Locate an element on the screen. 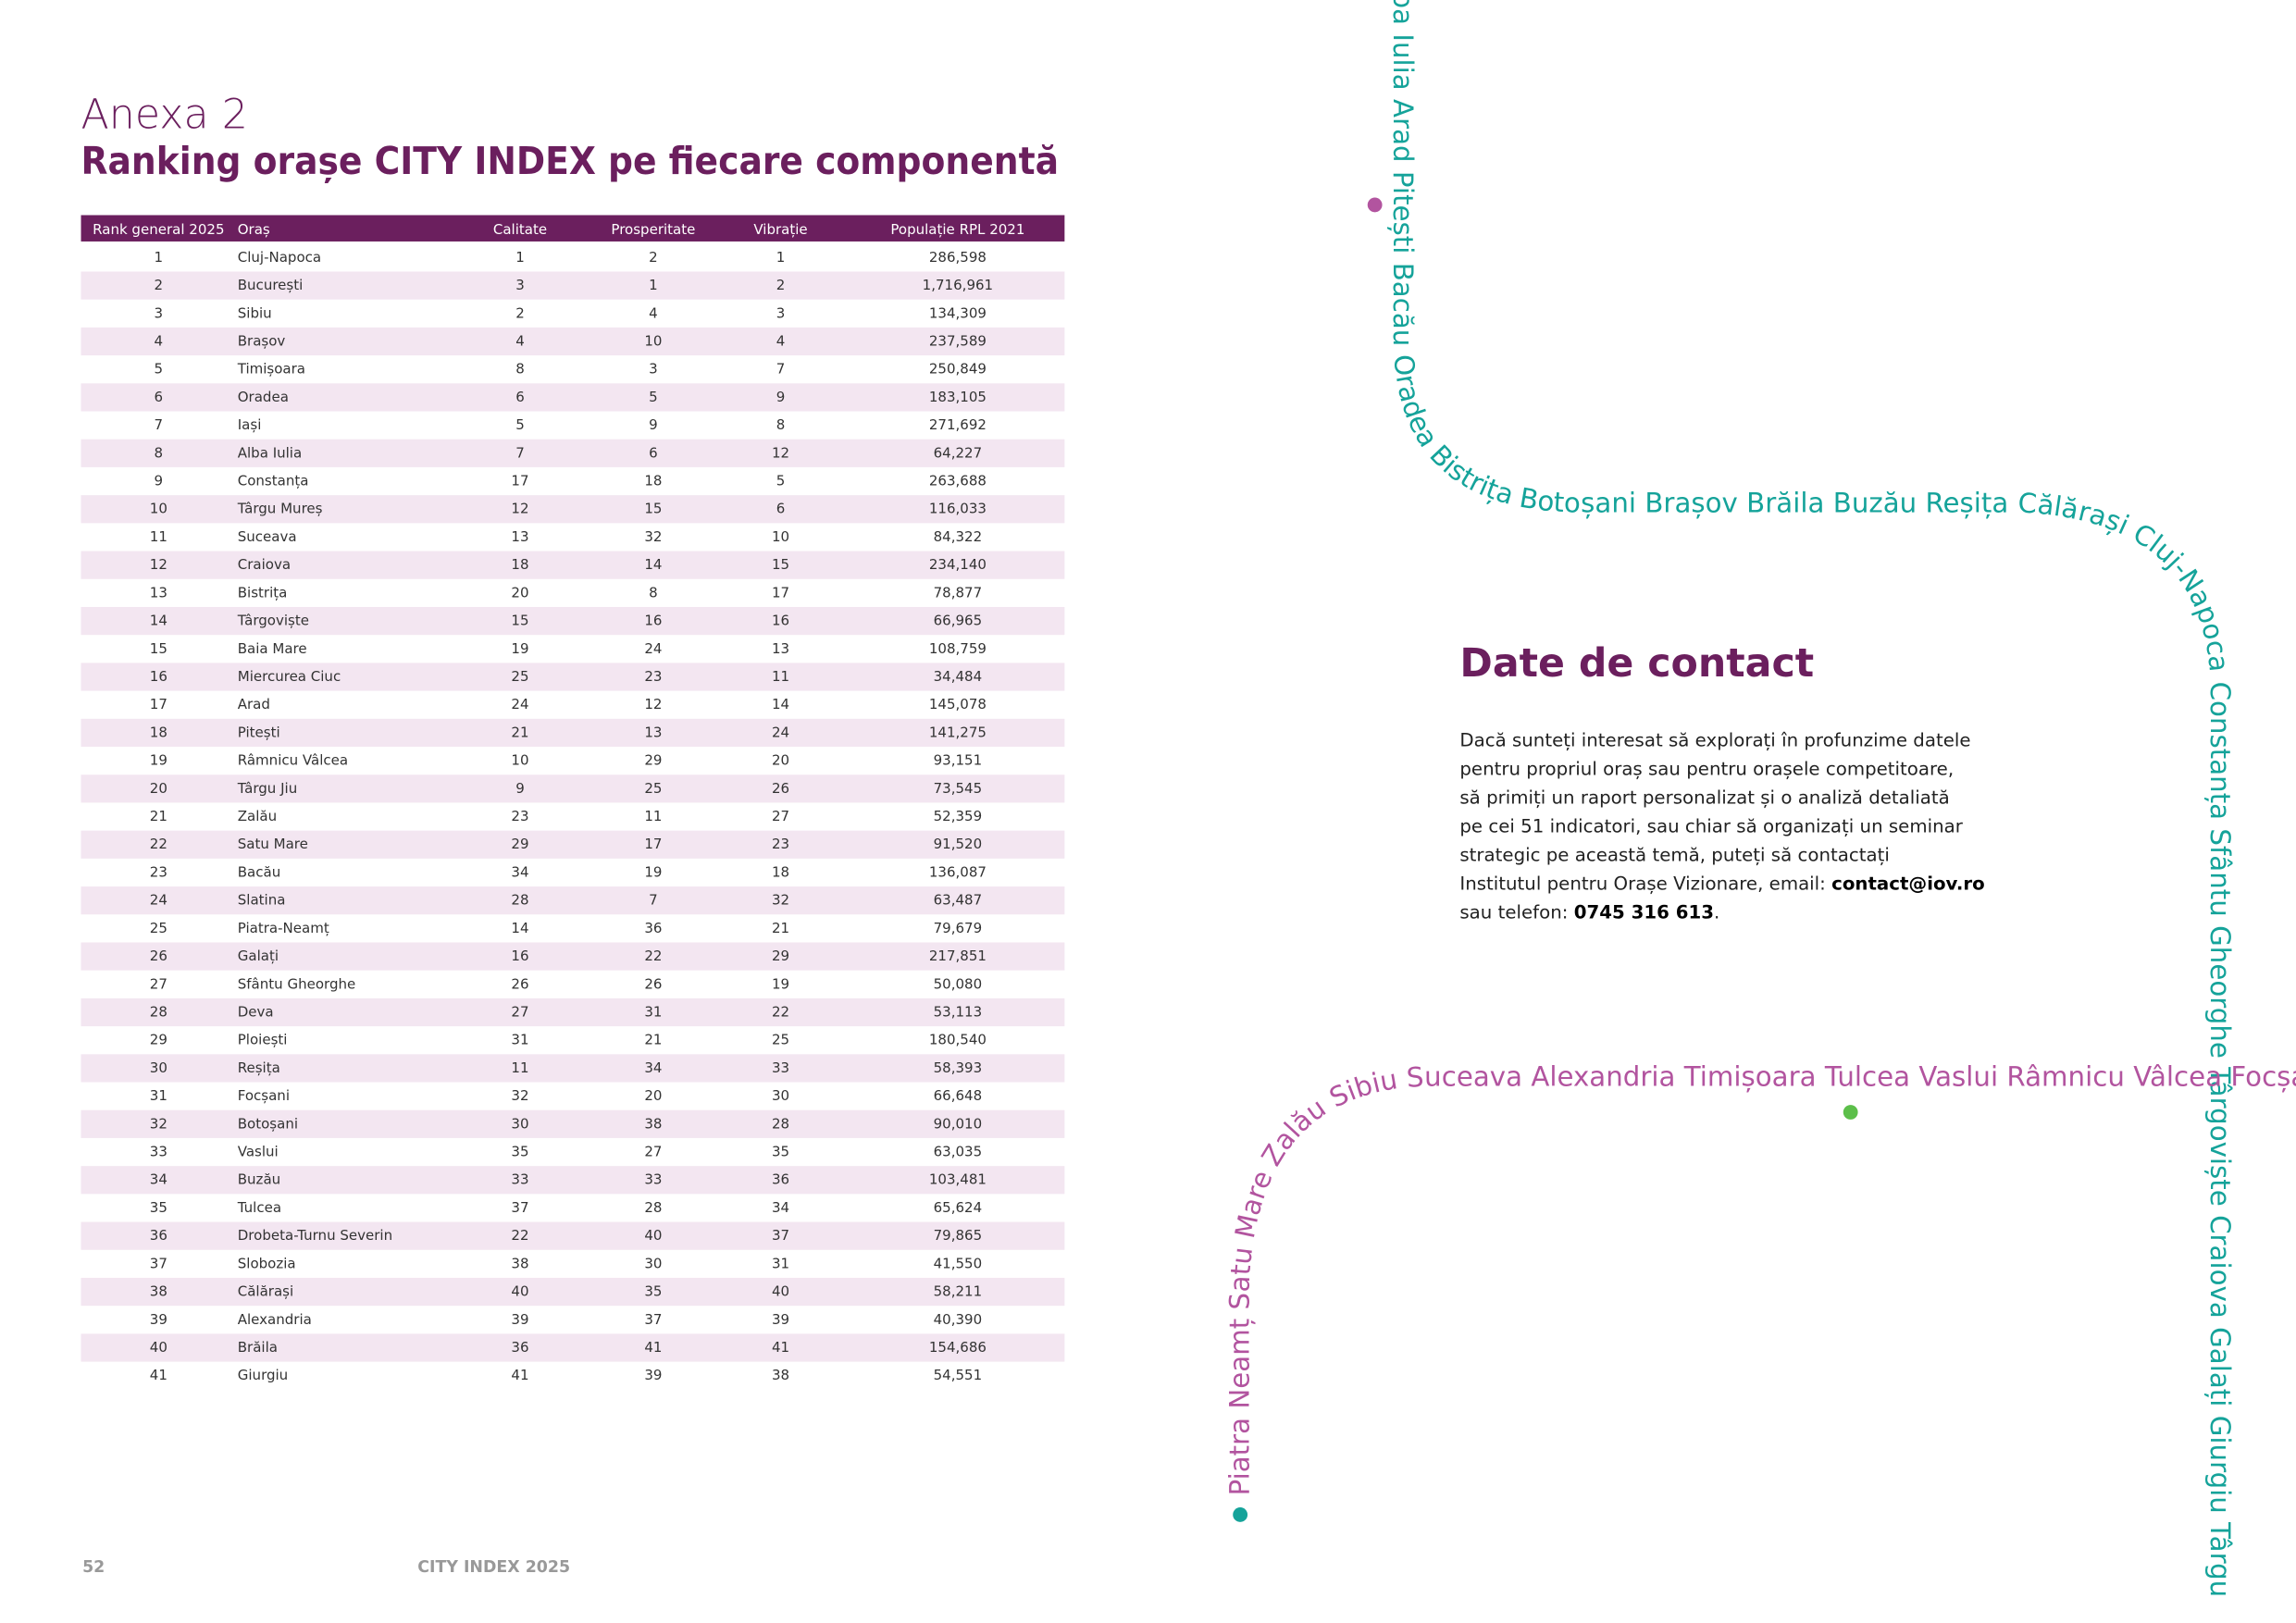  table-cell: 9 is located at coordinates (520, 788).